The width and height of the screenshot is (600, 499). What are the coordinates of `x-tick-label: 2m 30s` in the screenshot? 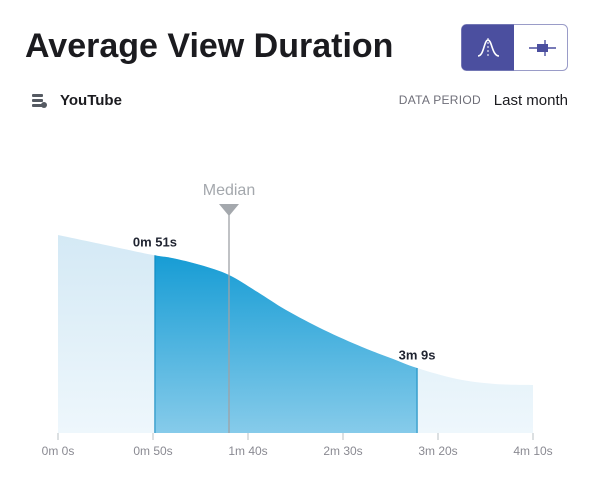 It's located at (342, 451).